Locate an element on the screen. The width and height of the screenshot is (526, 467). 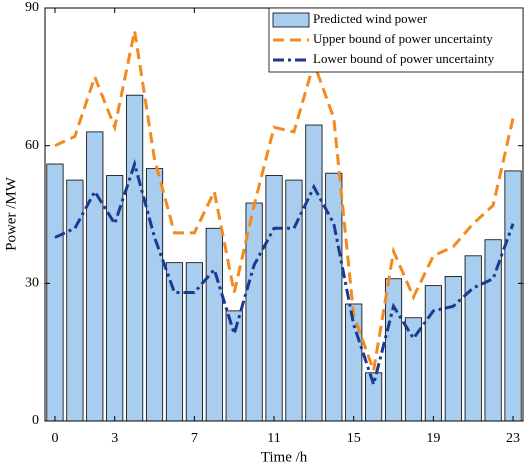
x-axis-label: Time /h is located at coordinates (284, 457).